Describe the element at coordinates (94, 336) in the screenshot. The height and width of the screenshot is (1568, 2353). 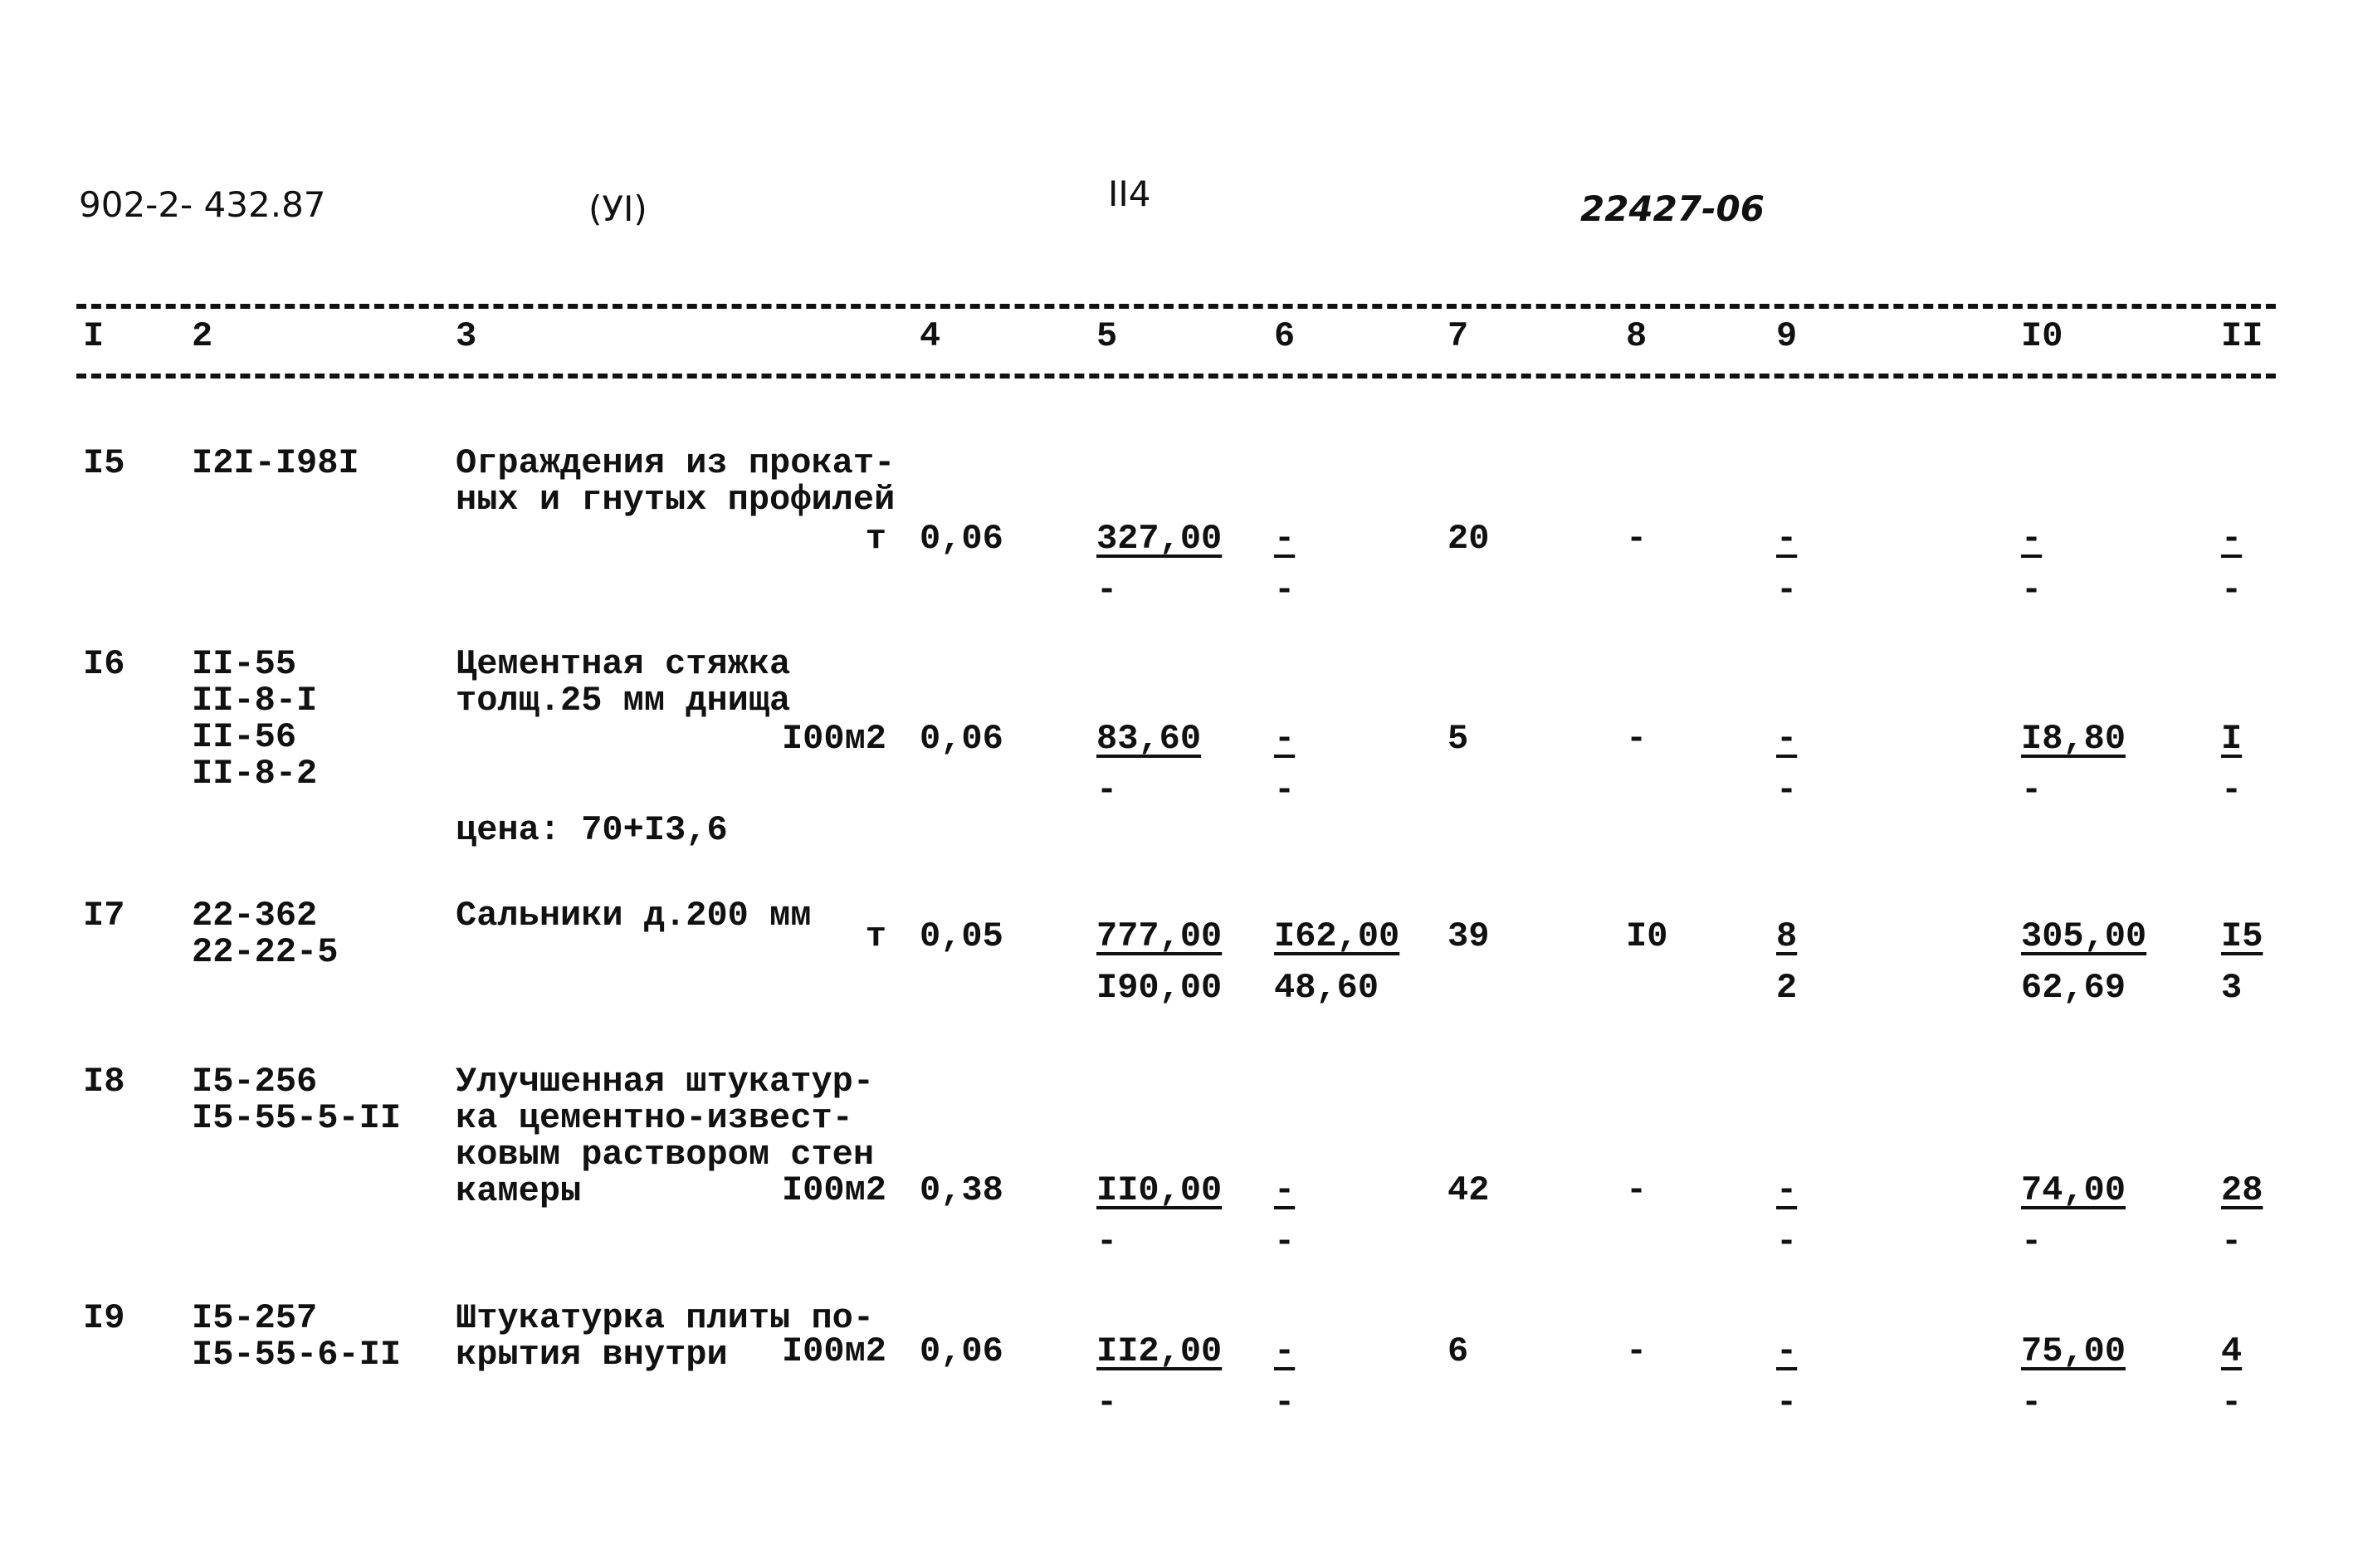
I see `column-header-1: I` at that location.